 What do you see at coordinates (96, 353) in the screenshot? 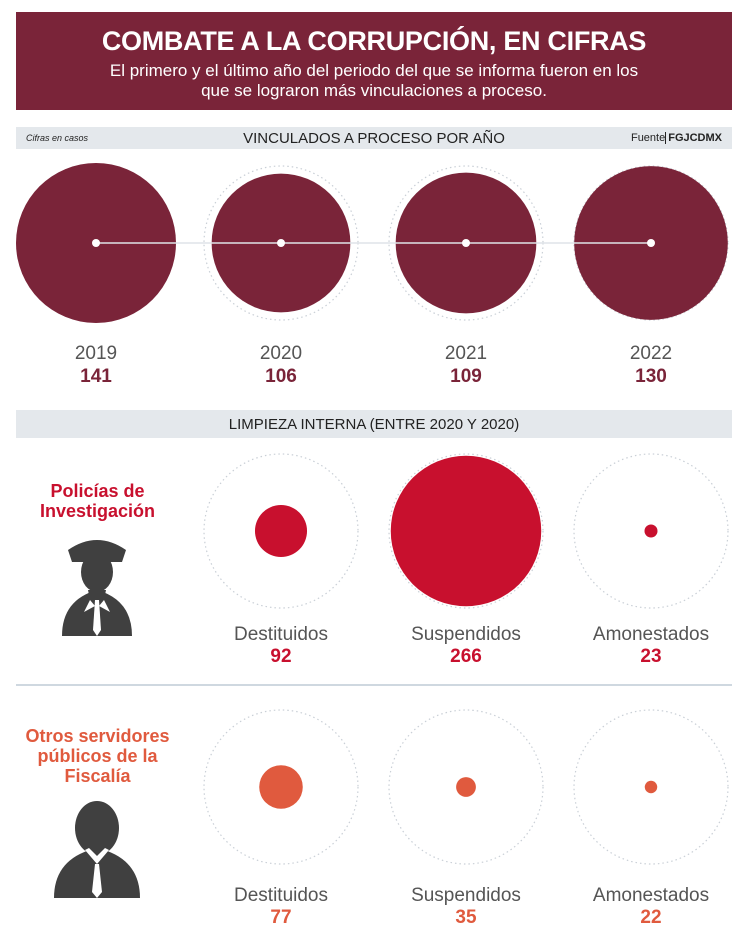
I see `year-label: 2019` at bounding box center [96, 353].